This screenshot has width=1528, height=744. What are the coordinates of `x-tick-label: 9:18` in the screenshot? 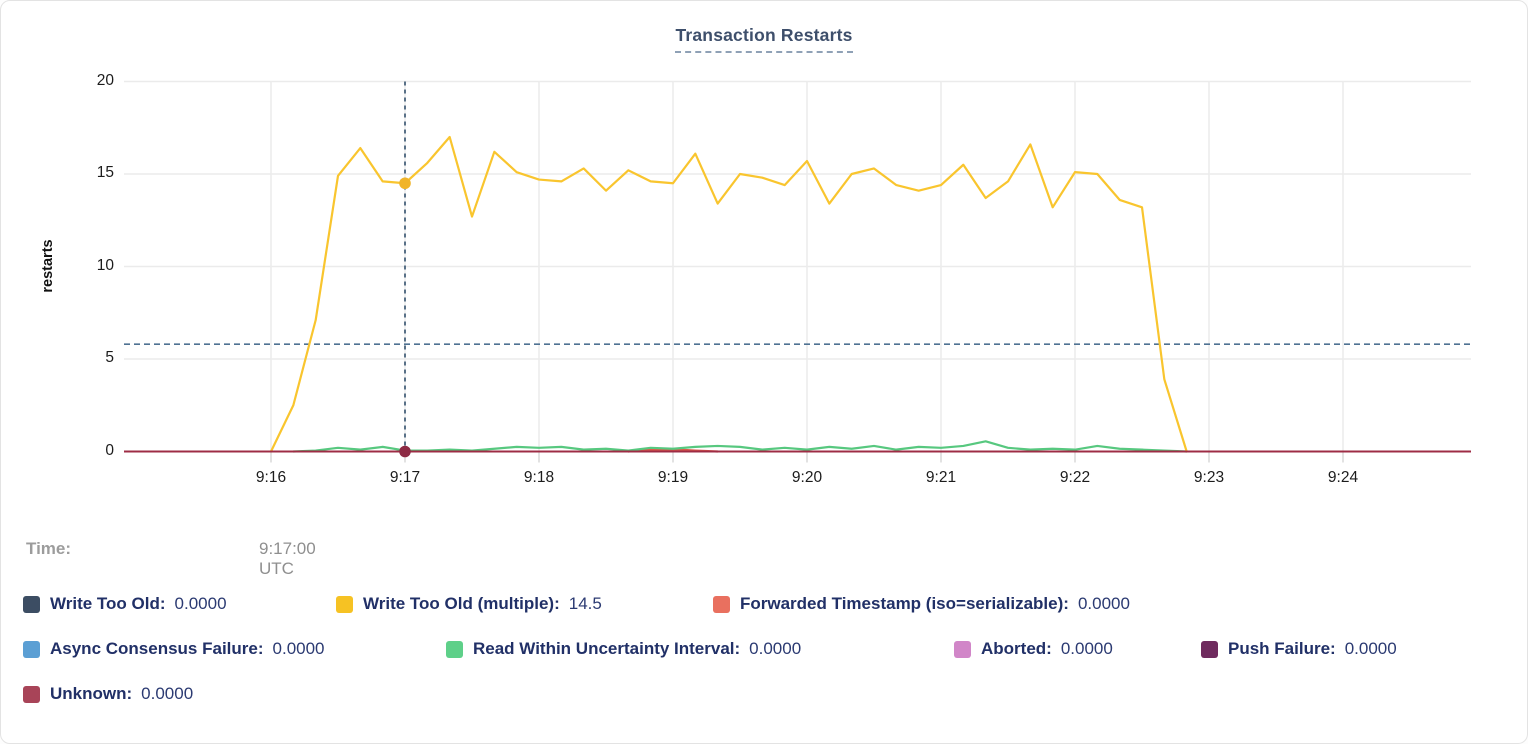 It's located at (539, 477).